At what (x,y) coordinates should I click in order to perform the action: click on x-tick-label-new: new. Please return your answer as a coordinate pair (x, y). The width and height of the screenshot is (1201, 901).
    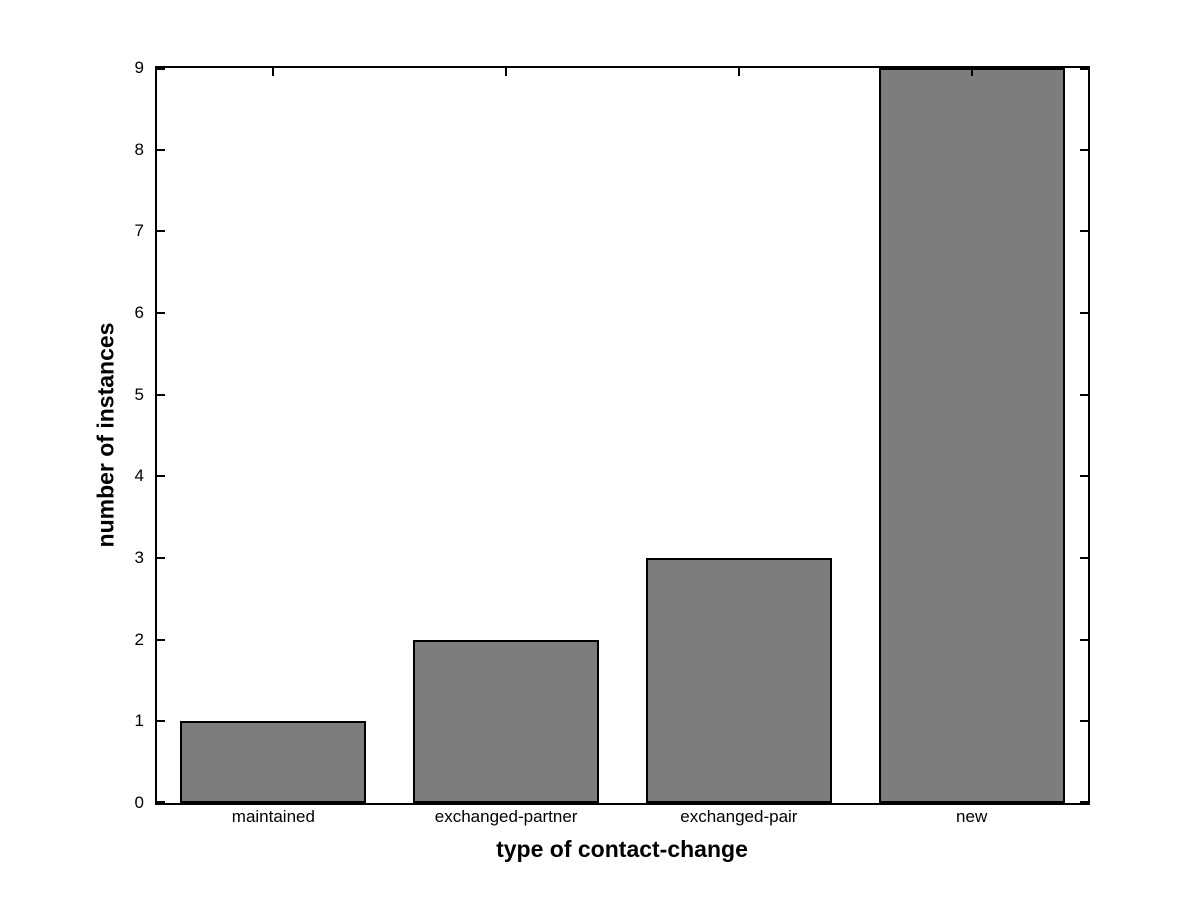
    Looking at the image, I should click on (972, 816).